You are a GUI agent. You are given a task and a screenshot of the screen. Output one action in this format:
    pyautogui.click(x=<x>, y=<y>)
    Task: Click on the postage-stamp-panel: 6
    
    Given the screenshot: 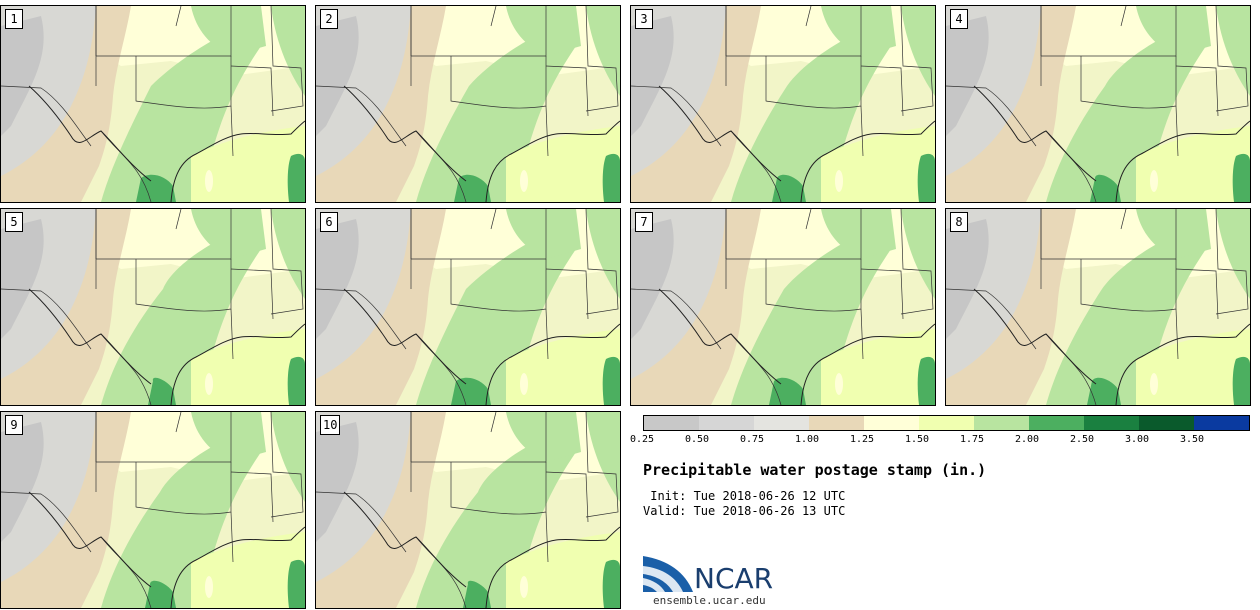 What is the action you would take?
    pyautogui.click(x=468, y=307)
    